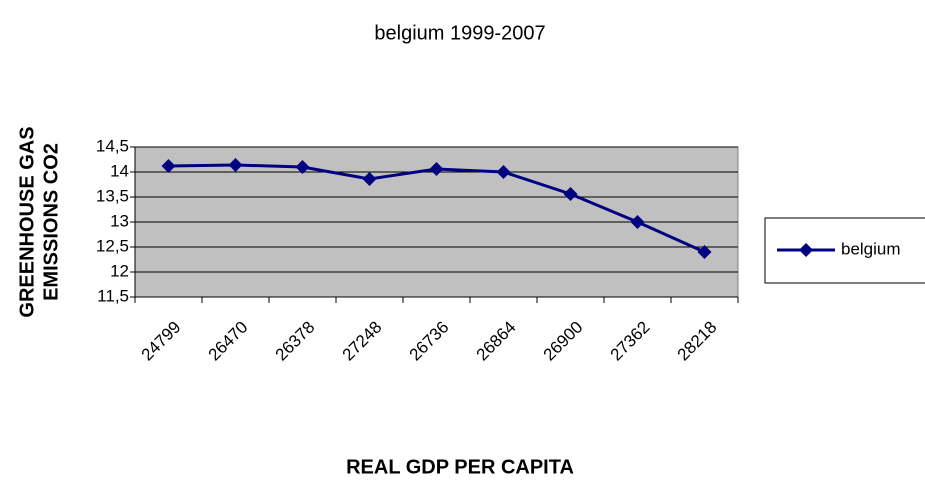 The height and width of the screenshot is (488, 925). What do you see at coordinates (496, 341) in the screenshot?
I see `x-tick-label: 26864` at bounding box center [496, 341].